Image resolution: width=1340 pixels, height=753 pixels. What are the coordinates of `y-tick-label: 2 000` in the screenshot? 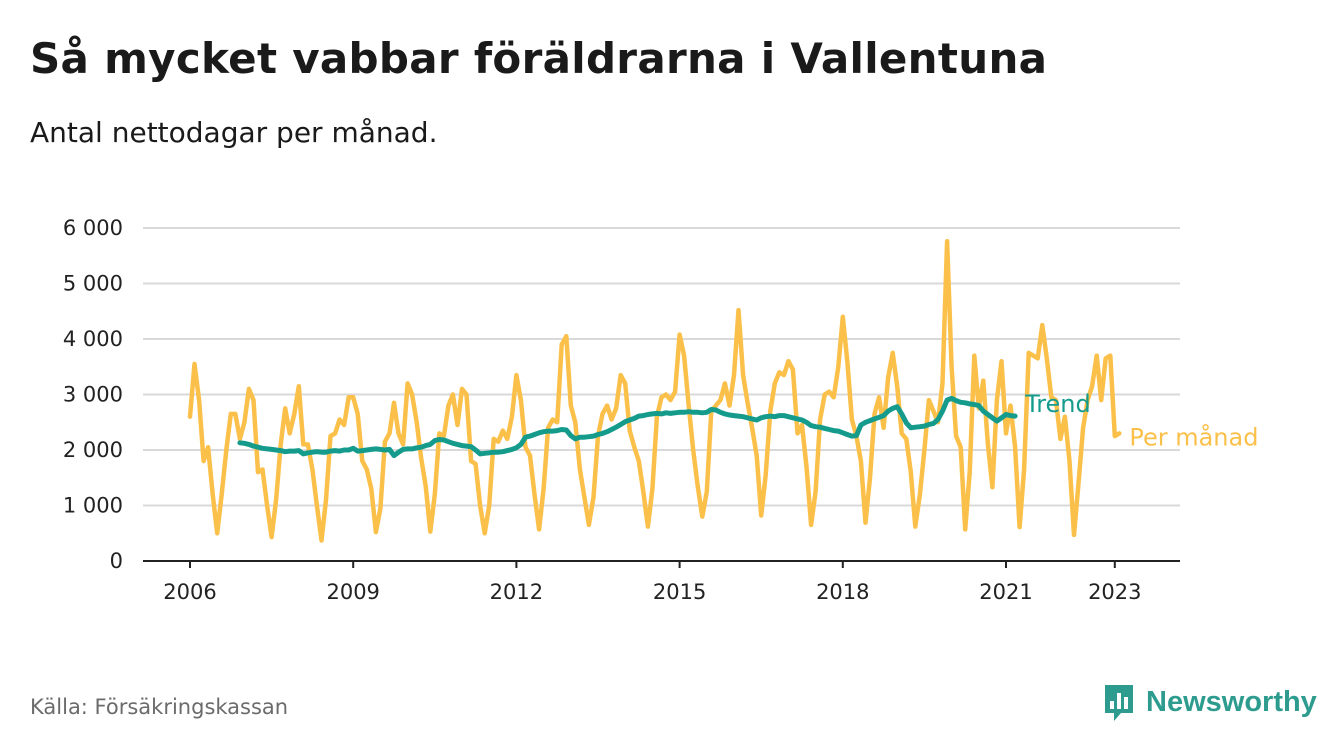 It's located at (93, 450).